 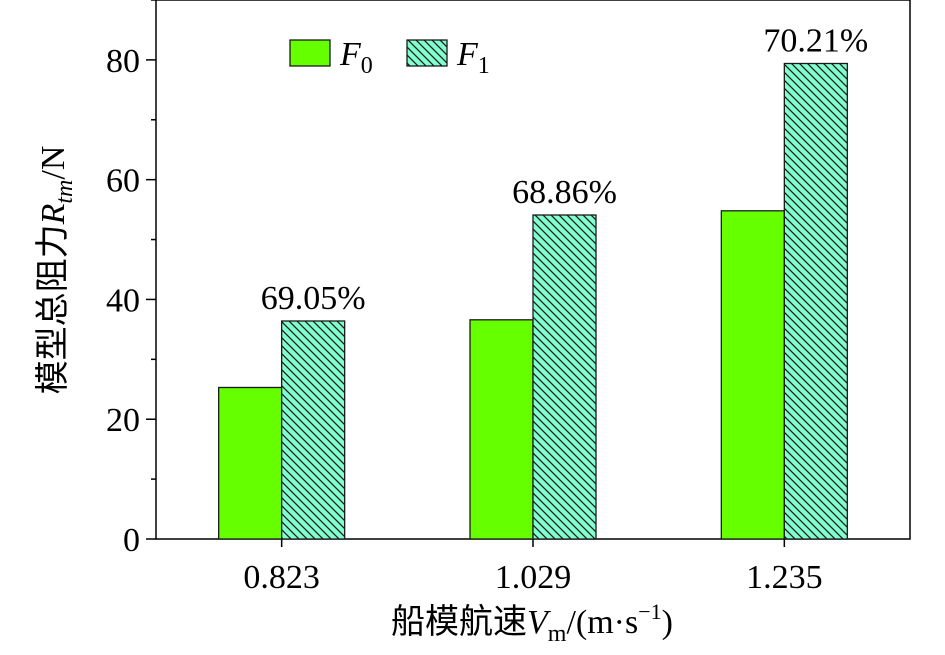 What do you see at coordinates (123, 181) in the screenshot?
I see `y-tick-label: 60` at bounding box center [123, 181].